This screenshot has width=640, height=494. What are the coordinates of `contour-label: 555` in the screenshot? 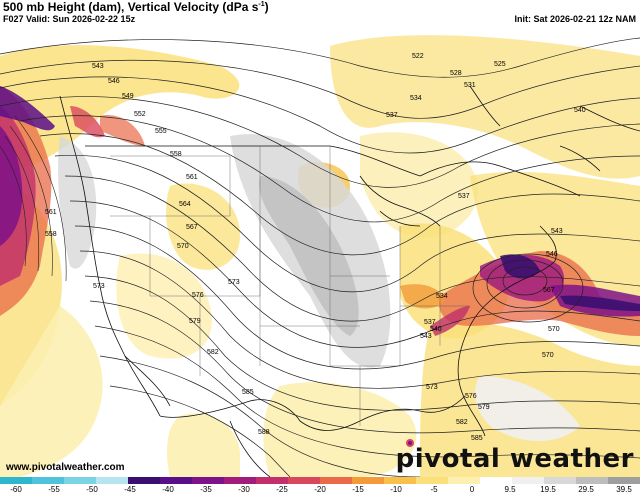 It's located at (161, 131).